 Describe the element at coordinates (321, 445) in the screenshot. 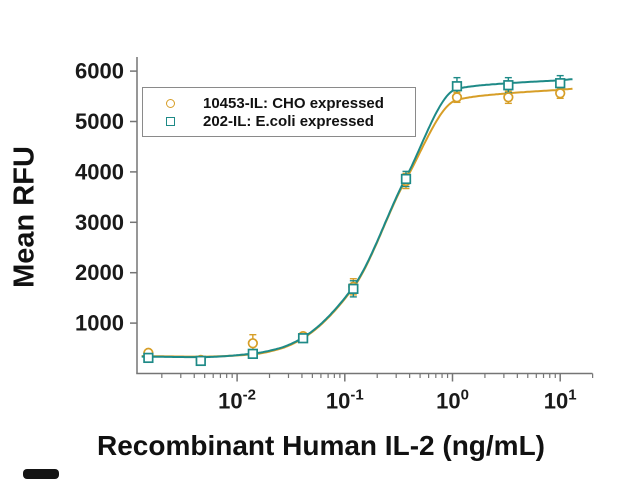

I see `x-axis-title: Recombinant Human IL-2 (ng/mL)` at that location.